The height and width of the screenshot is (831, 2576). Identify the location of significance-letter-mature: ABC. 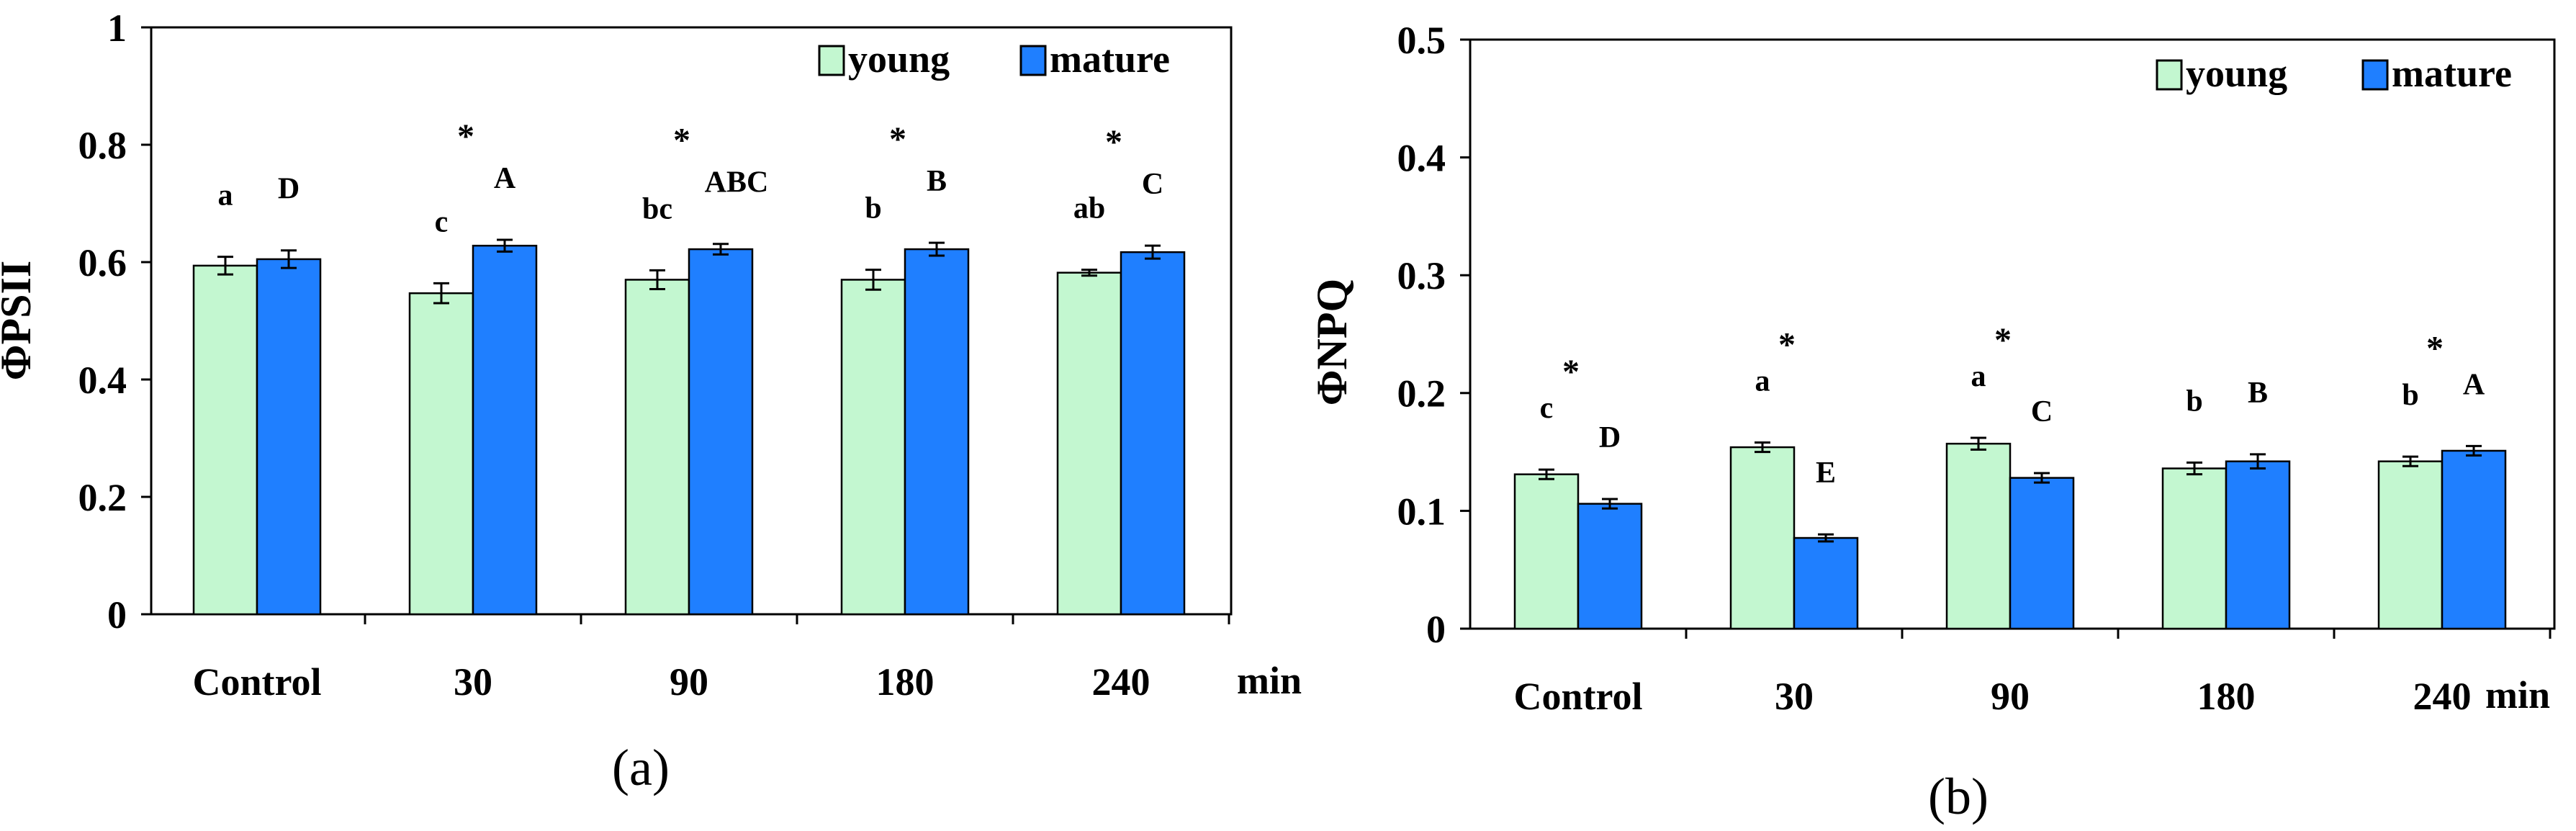
(737, 182).